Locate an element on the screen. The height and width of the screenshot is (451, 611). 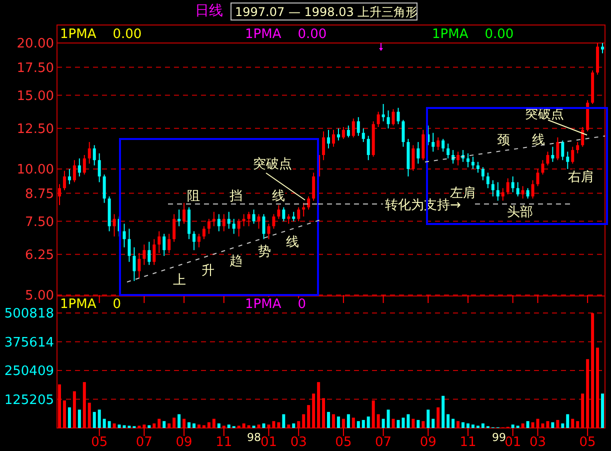
text: 阻挡线 is located at coordinates (236, 196).